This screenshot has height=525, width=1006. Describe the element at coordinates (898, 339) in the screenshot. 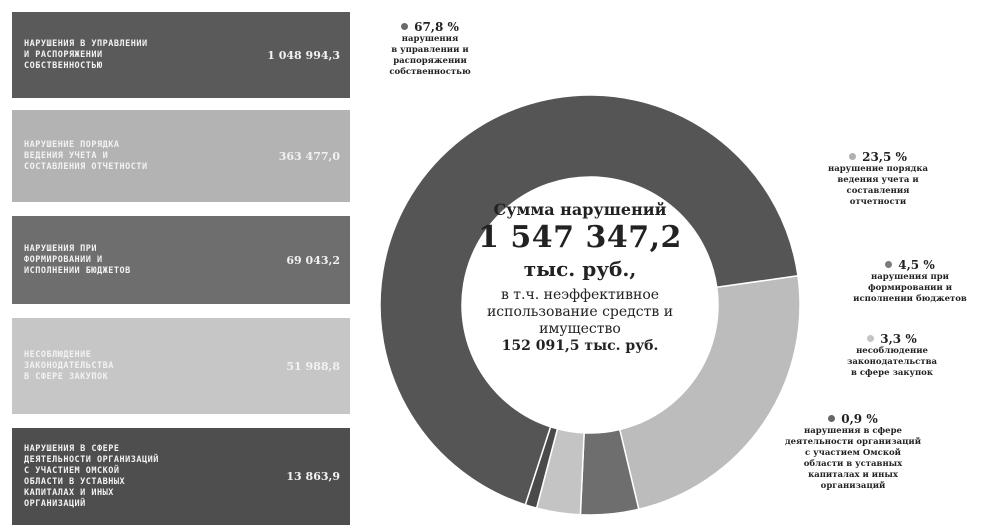

I see `annotation-percent: 3,3 %` at that location.